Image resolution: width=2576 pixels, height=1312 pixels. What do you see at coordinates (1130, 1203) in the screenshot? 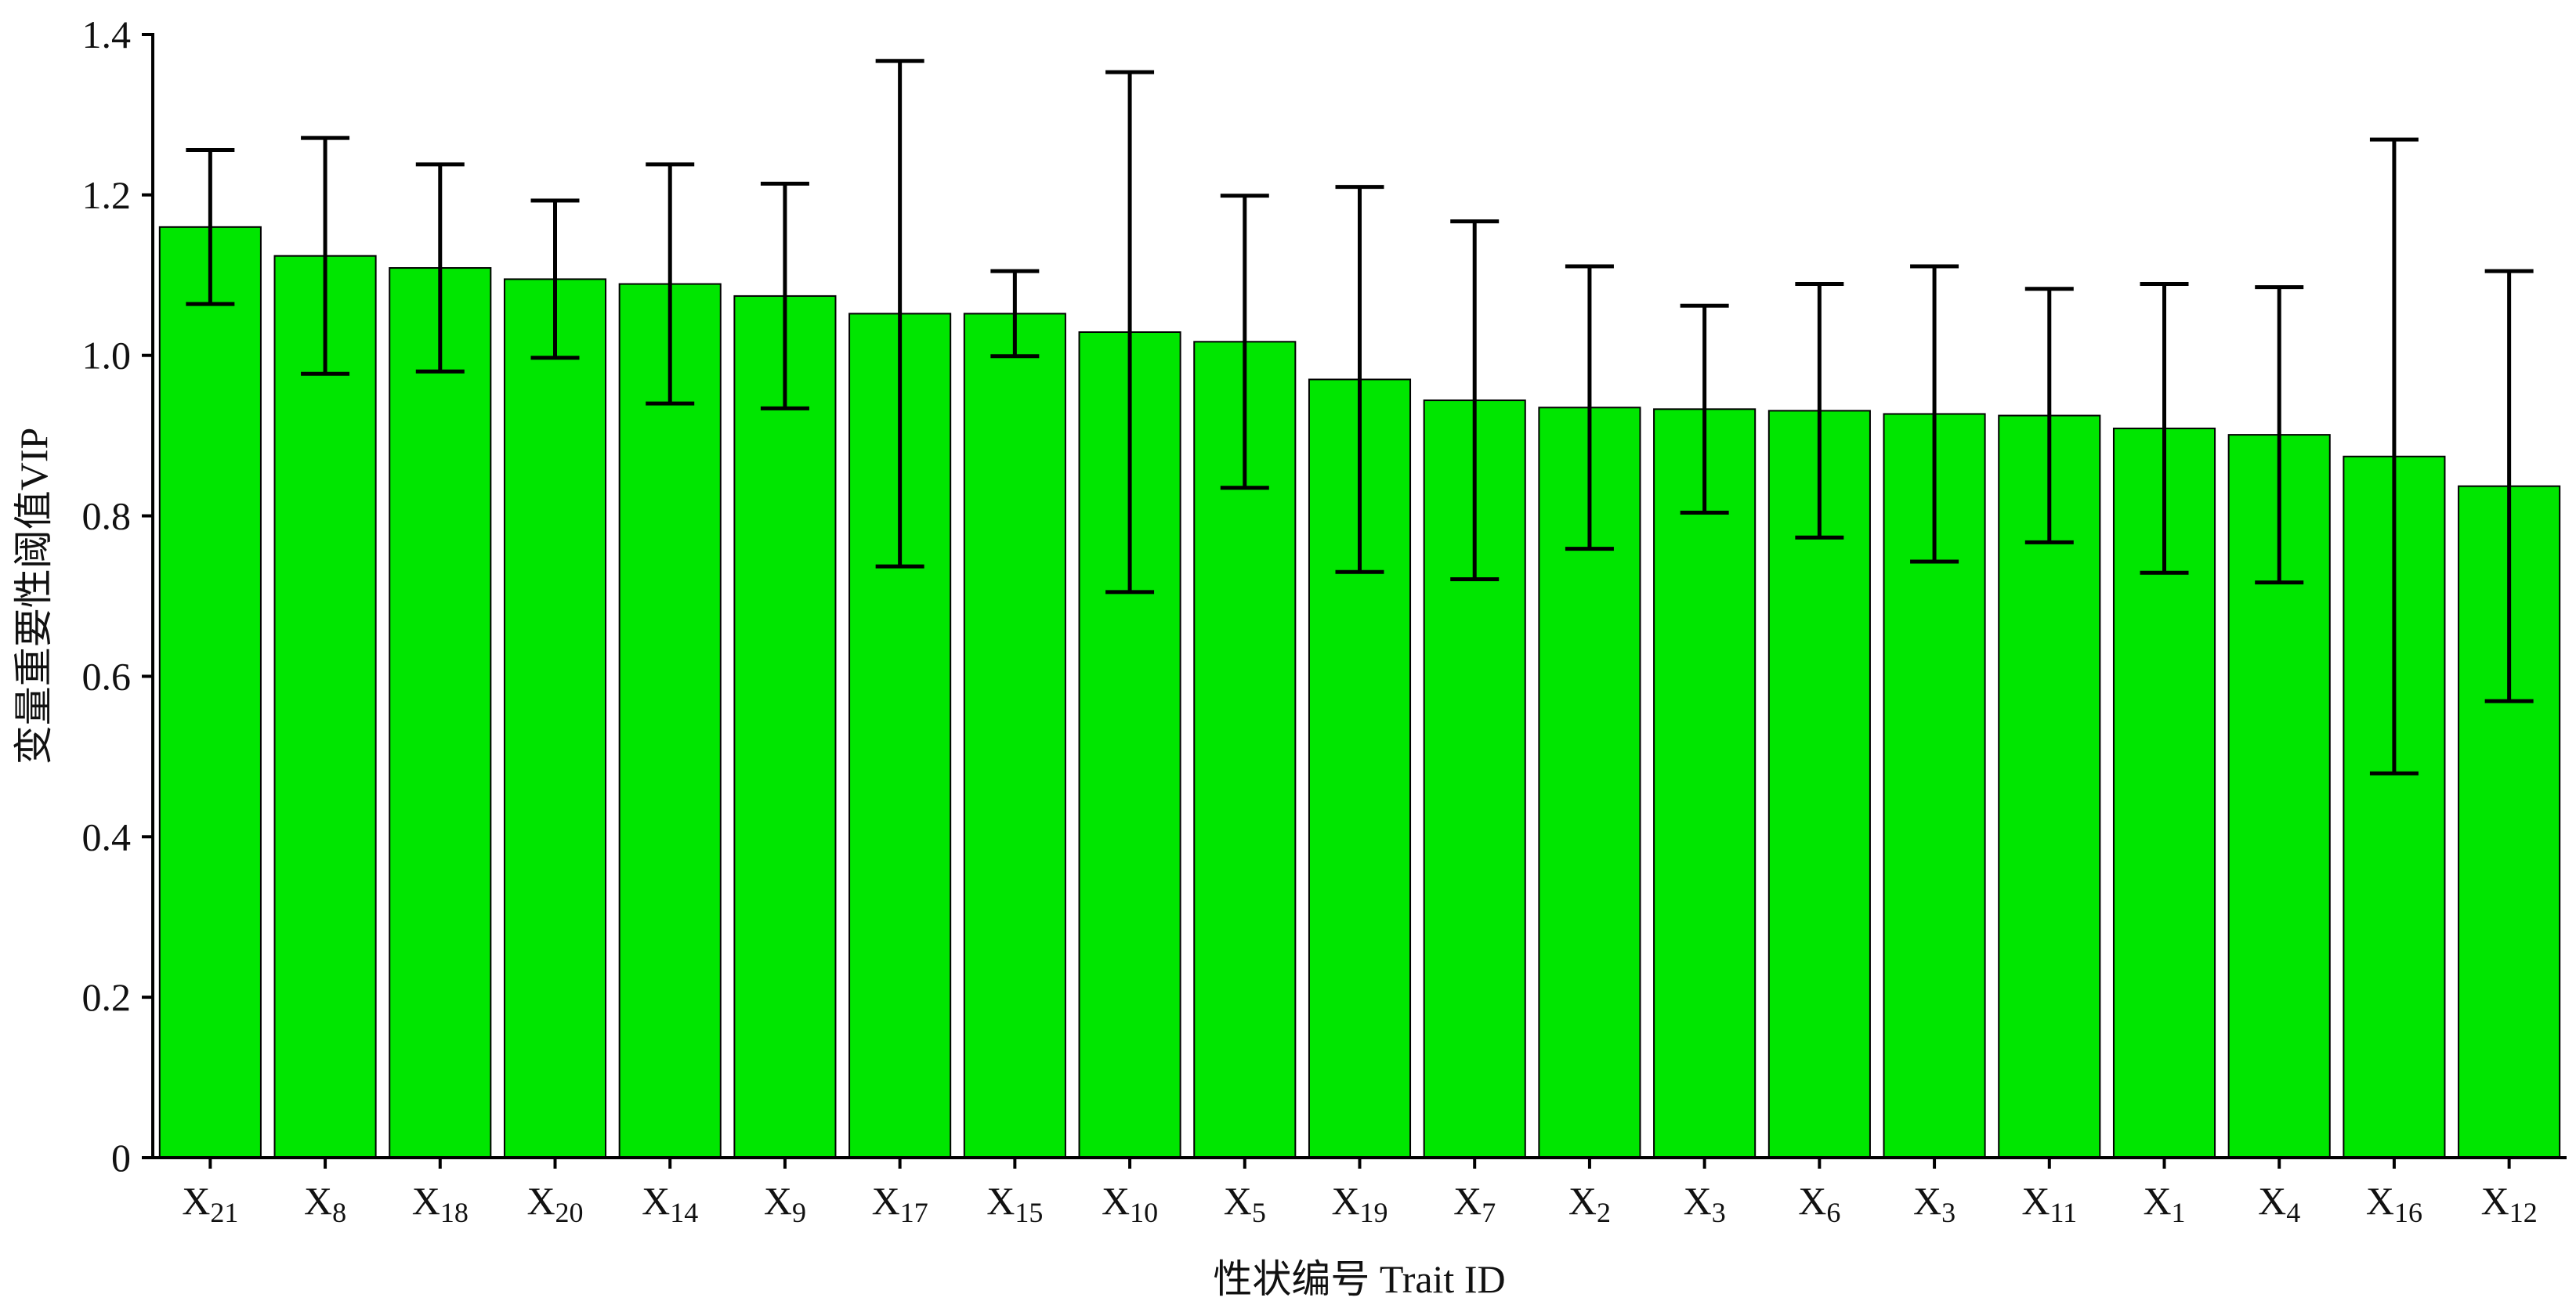
I see `x-tick-label: X10` at bounding box center [1130, 1203].